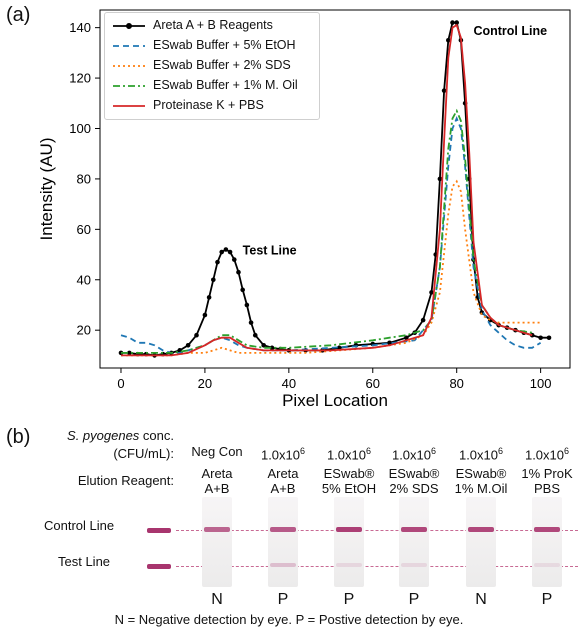 The image size is (578, 631). What do you see at coordinates (456, 383) in the screenshot?
I see `x-tick-label: 80` at bounding box center [456, 383].